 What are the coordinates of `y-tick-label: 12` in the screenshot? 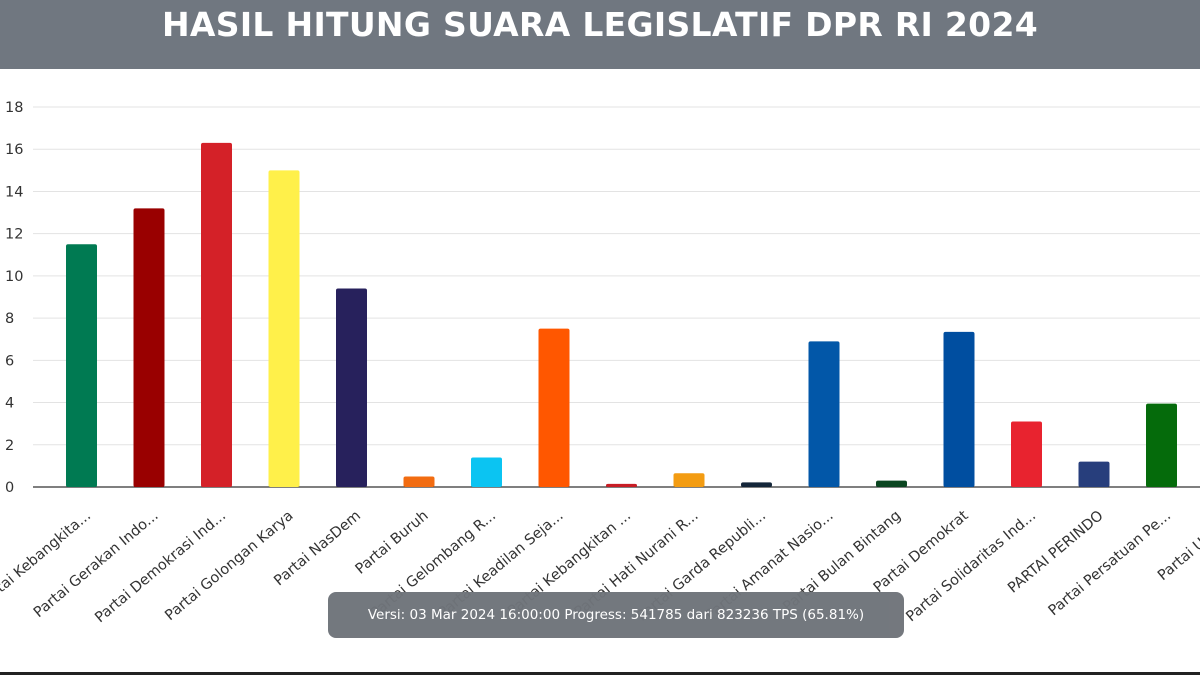 It's located at (14, 235).